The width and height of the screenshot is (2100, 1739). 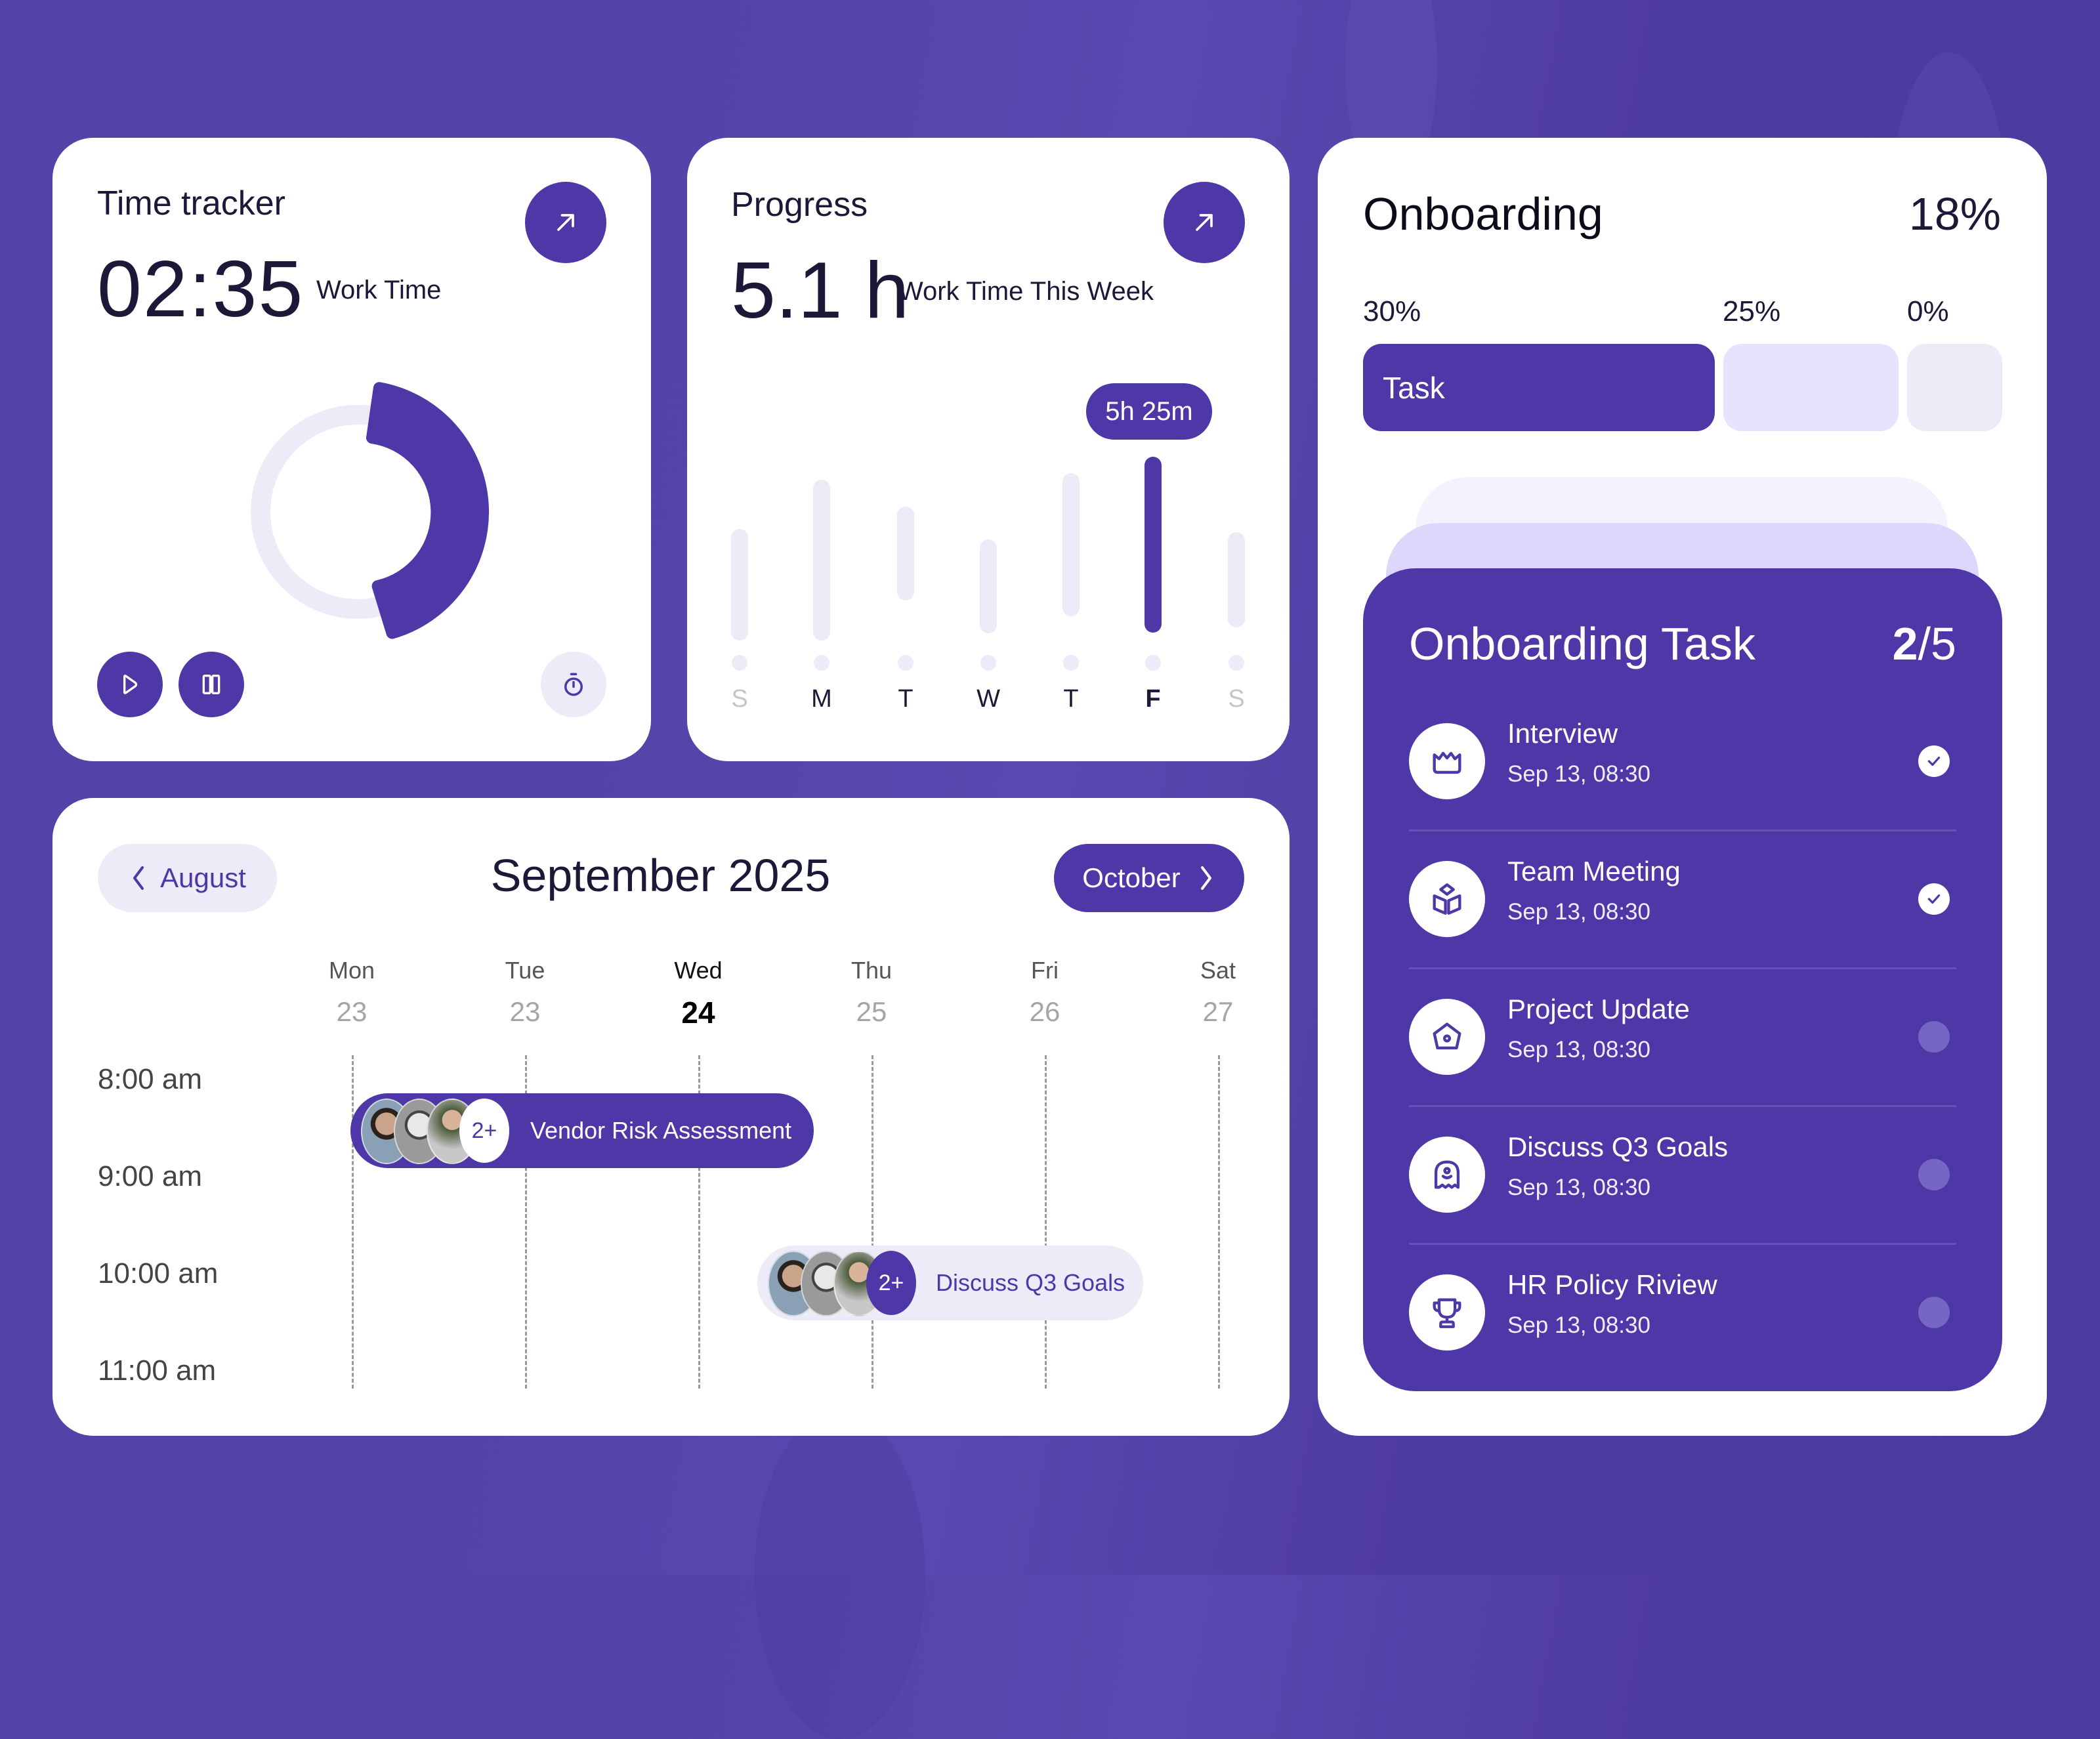 I want to click on event-vendor-risk-assessment: 2+ Vendor Risk Assessment, so click(x=582, y=1130).